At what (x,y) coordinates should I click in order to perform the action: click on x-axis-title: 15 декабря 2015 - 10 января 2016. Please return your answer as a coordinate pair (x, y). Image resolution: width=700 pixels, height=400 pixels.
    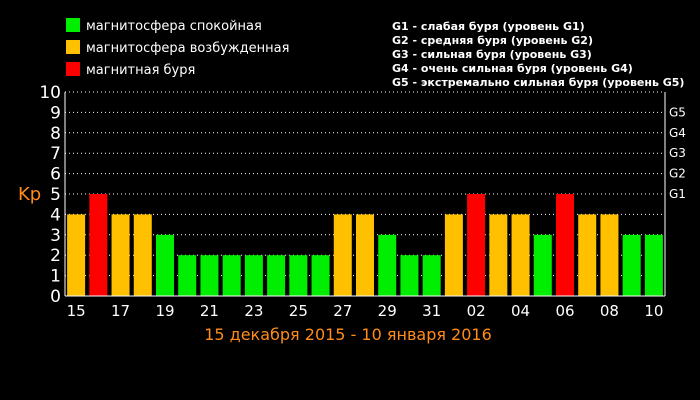
    Looking at the image, I should click on (348, 334).